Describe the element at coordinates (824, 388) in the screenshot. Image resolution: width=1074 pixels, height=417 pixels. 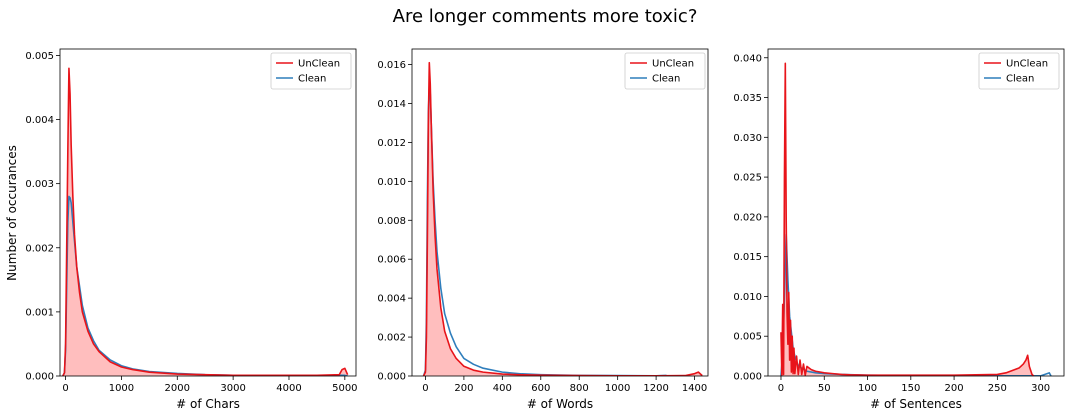
I see `x-tick-label: 50` at that location.